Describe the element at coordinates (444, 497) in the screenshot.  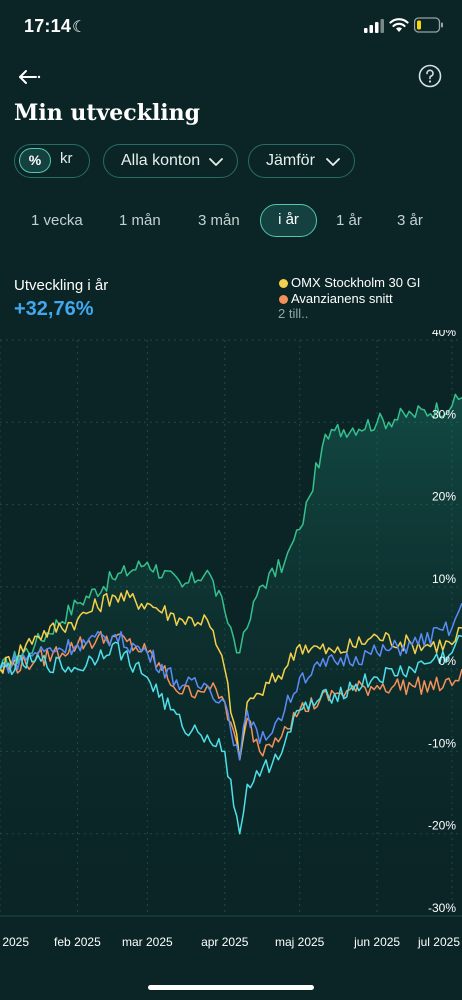
I see `y-tick-label: 20%` at that location.